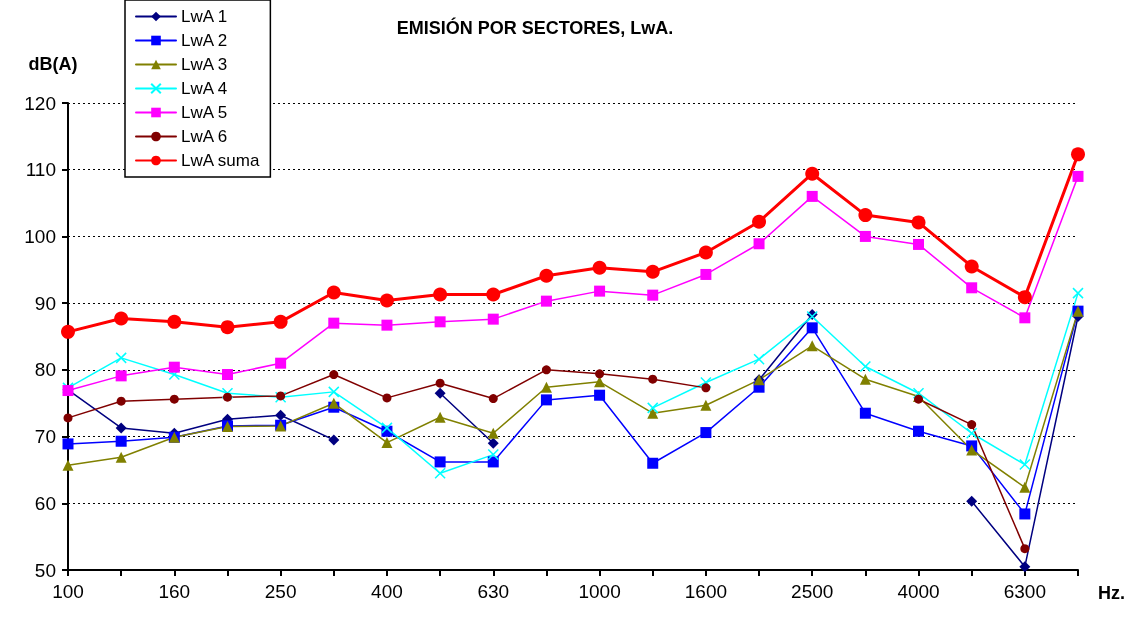  I want to click on y-tick-label: 110, so click(40, 170).